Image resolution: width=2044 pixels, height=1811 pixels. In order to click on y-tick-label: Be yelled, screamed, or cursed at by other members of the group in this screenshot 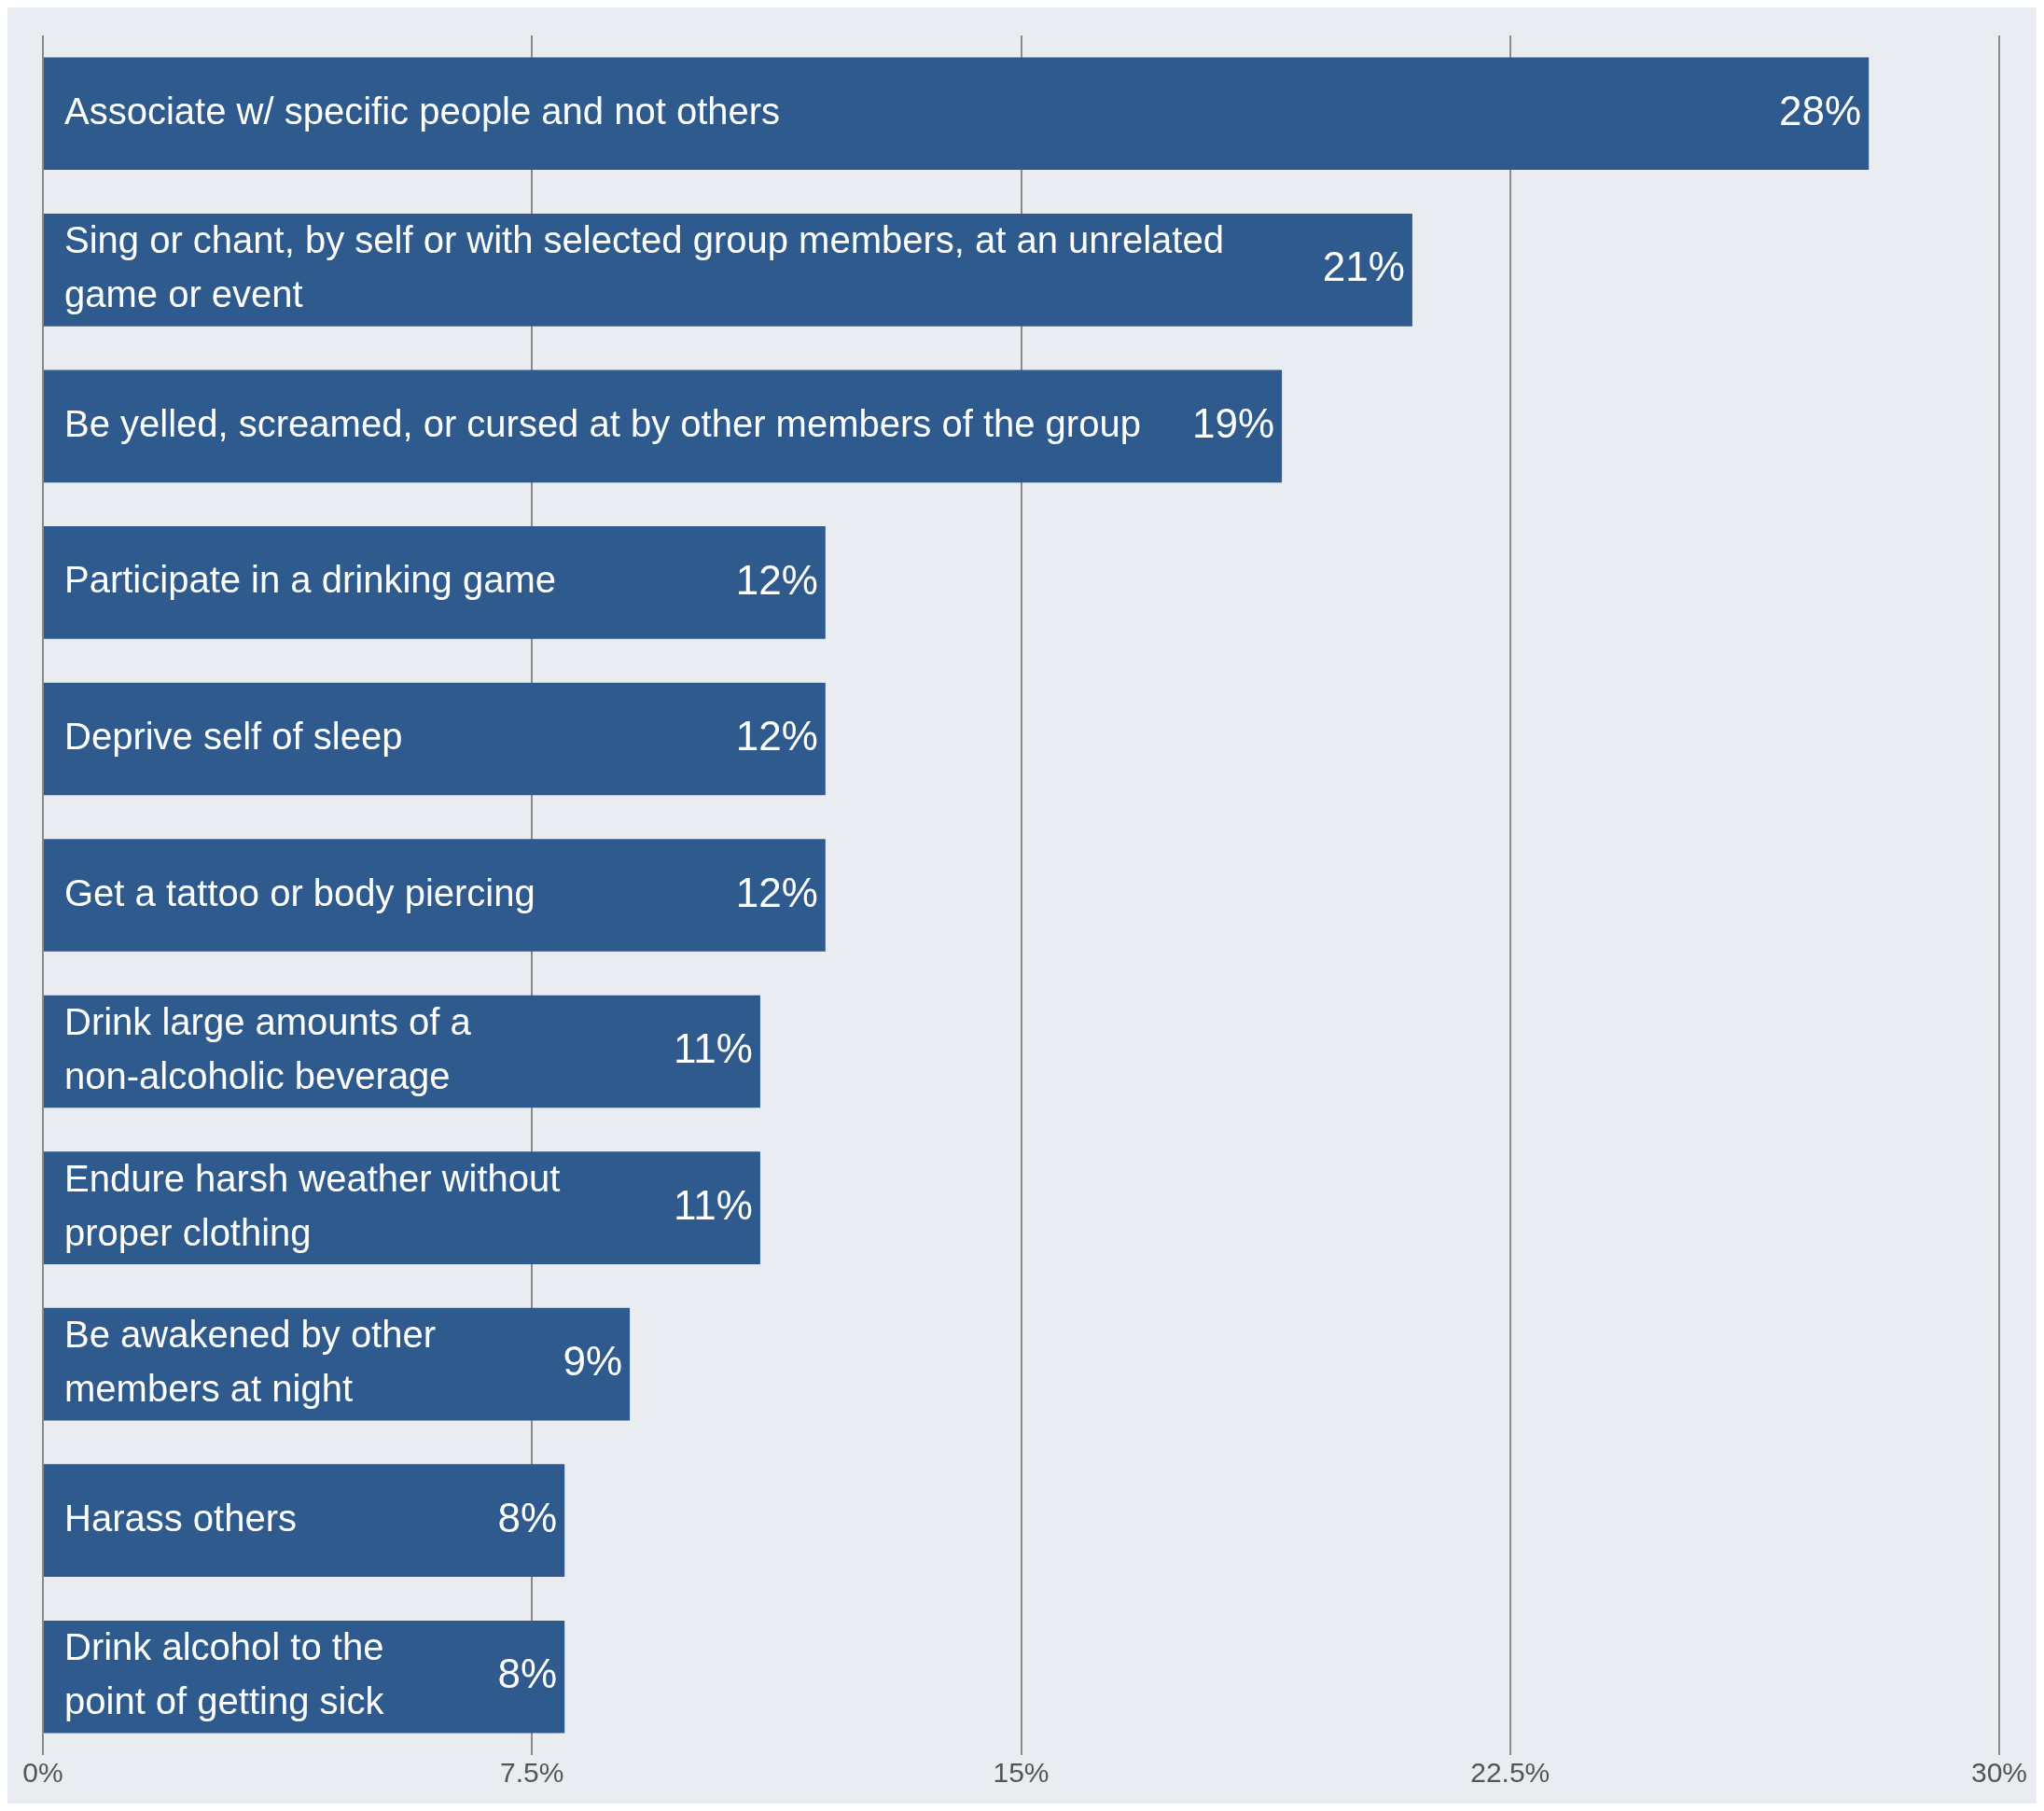, I will do `click(602, 423)`.